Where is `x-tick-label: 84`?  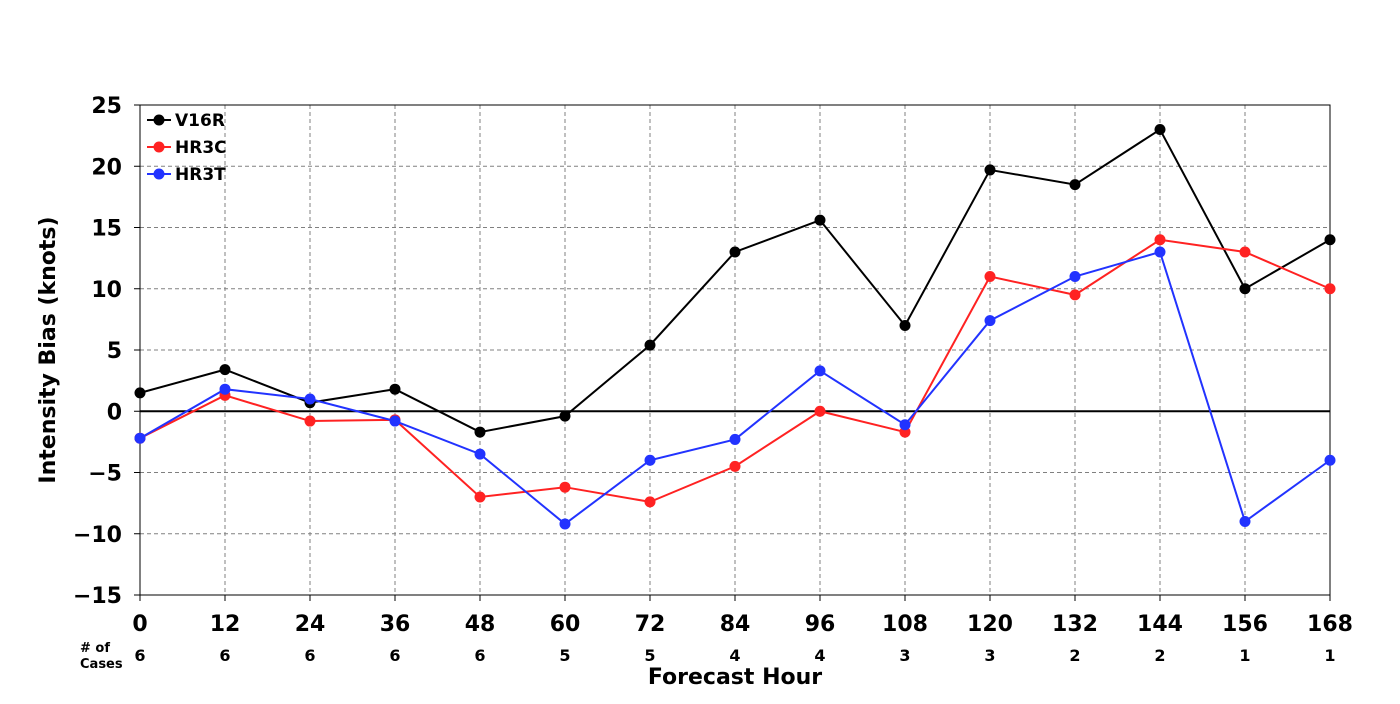 x-tick-label: 84 is located at coordinates (735, 624).